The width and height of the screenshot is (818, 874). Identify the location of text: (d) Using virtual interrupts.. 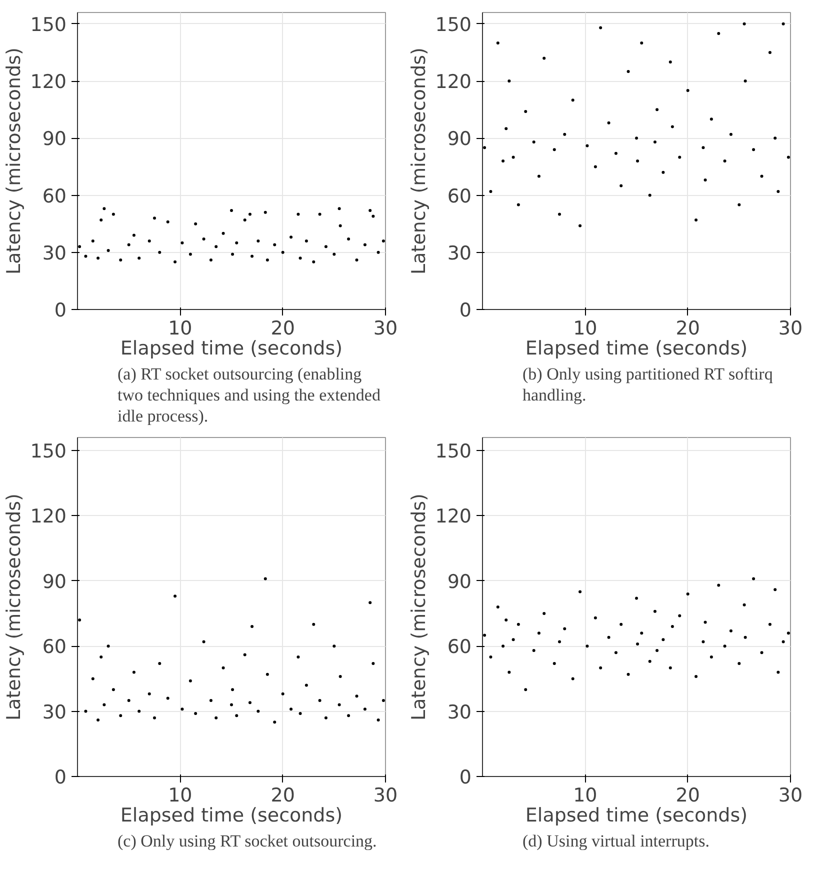
(616, 841).